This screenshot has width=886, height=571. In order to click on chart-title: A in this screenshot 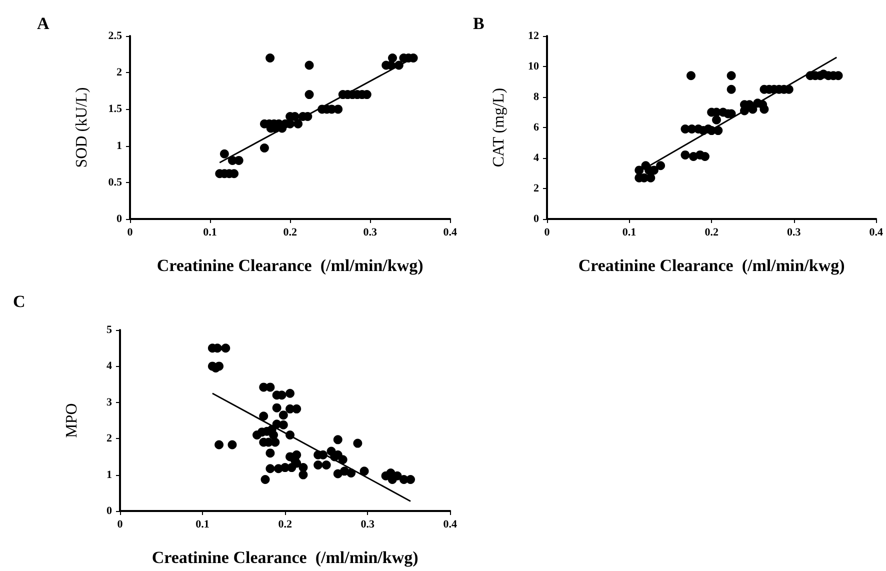, I will do `click(43, 23)`.